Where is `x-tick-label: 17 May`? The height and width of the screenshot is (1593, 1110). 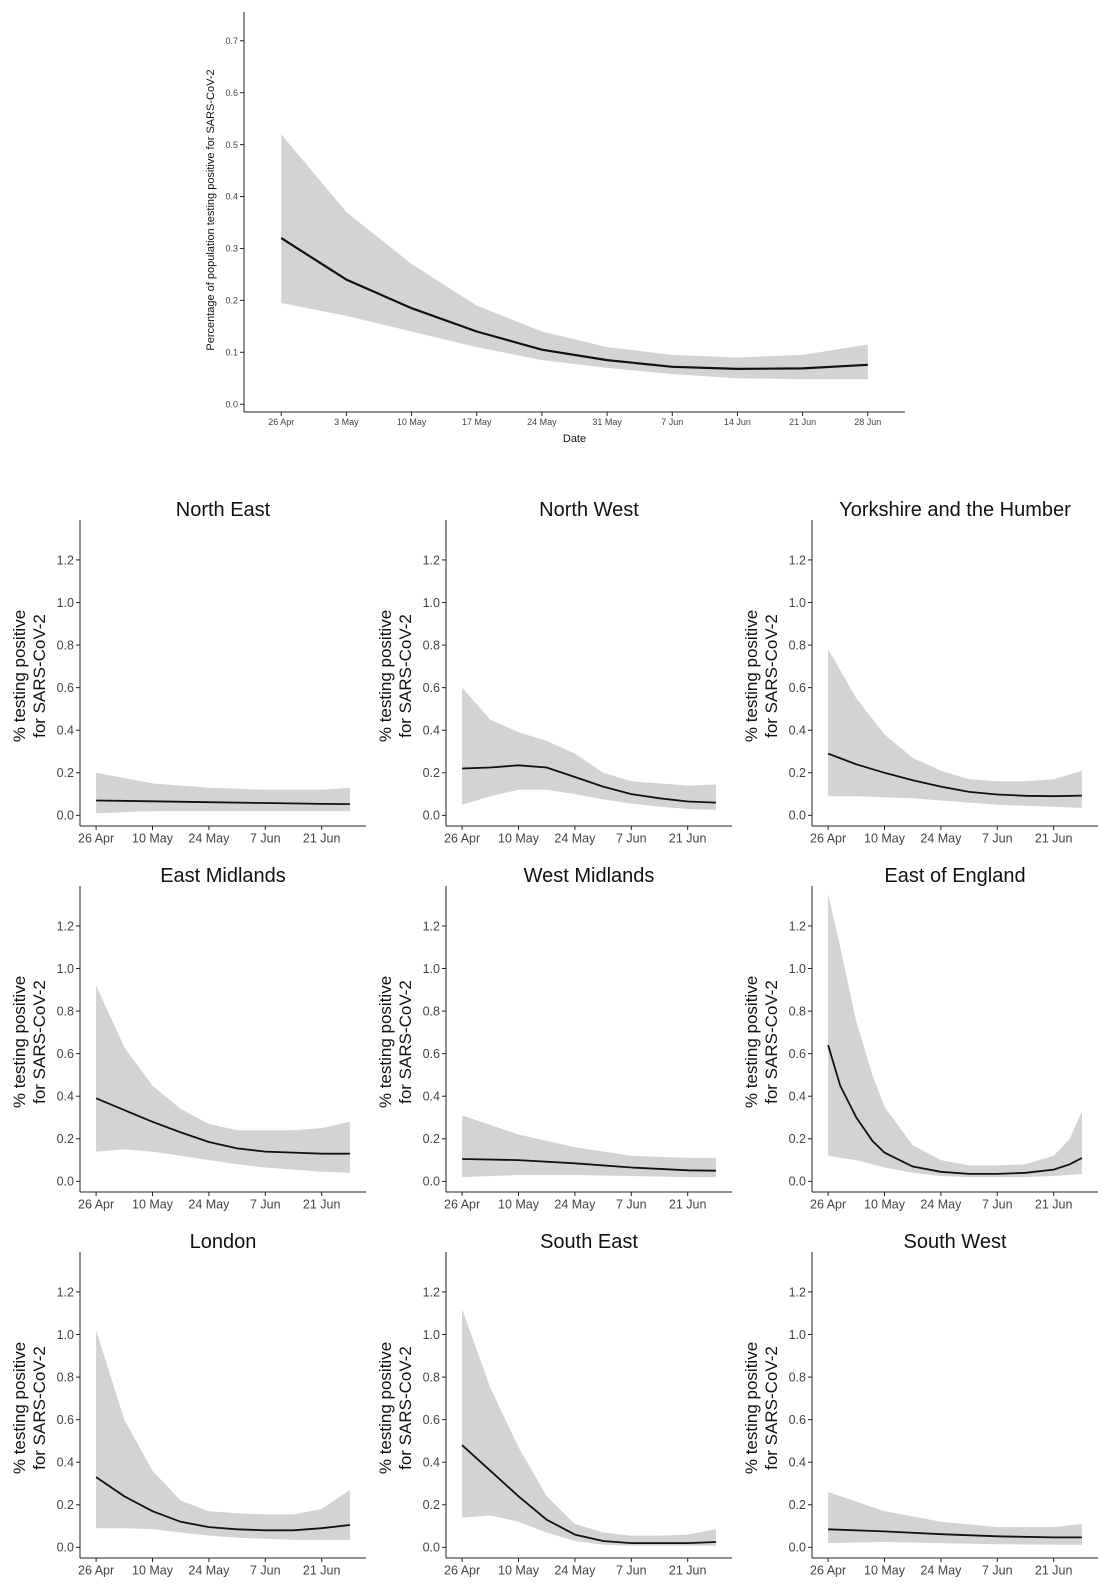 x-tick-label: 17 May is located at coordinates (477, 422).